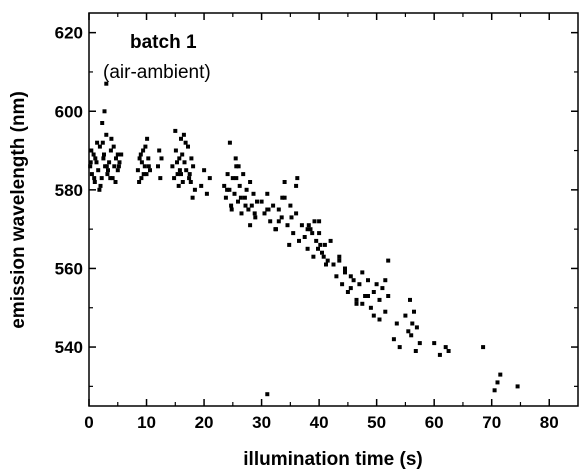  I want to click on x-tick-label: 80, so click(549, 422).